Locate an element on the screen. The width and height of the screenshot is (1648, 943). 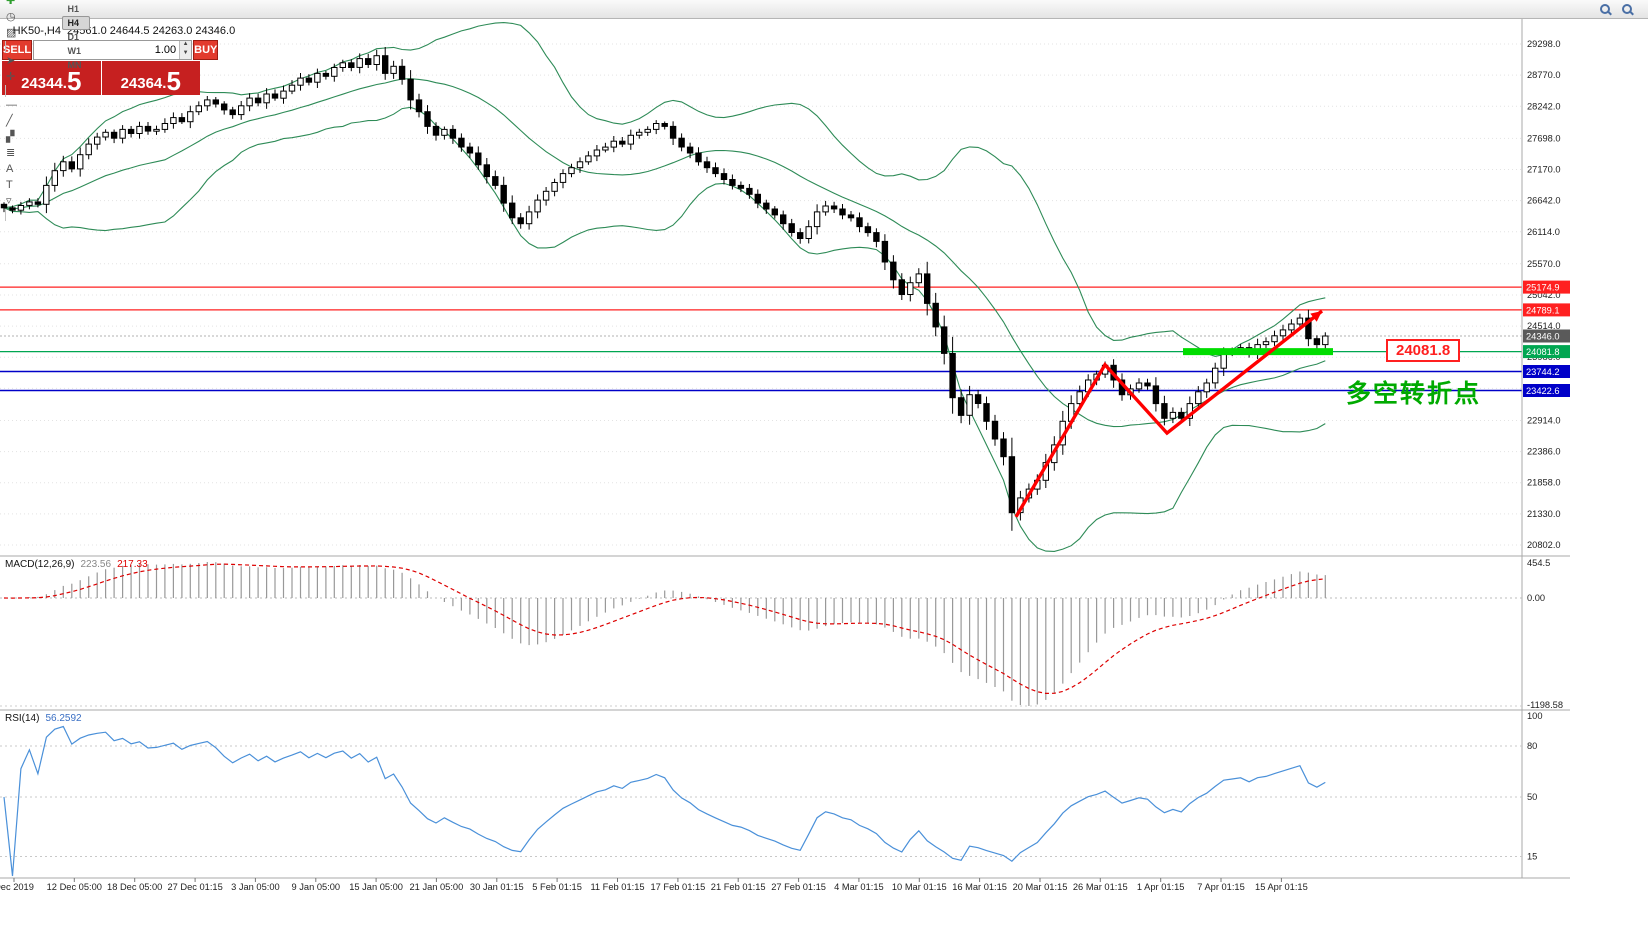
svg-text: 0.00 is located at coordinates (1536, 598).